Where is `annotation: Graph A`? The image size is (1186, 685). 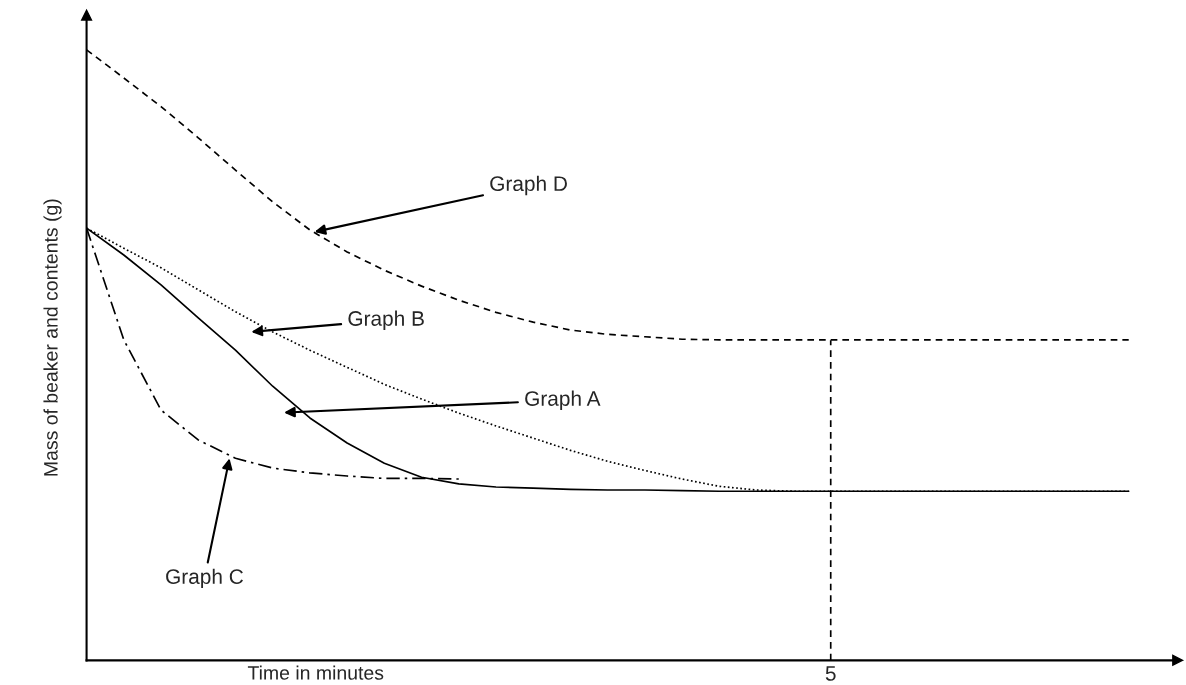
annotation: Graph A is located at coordinates (563, 400).